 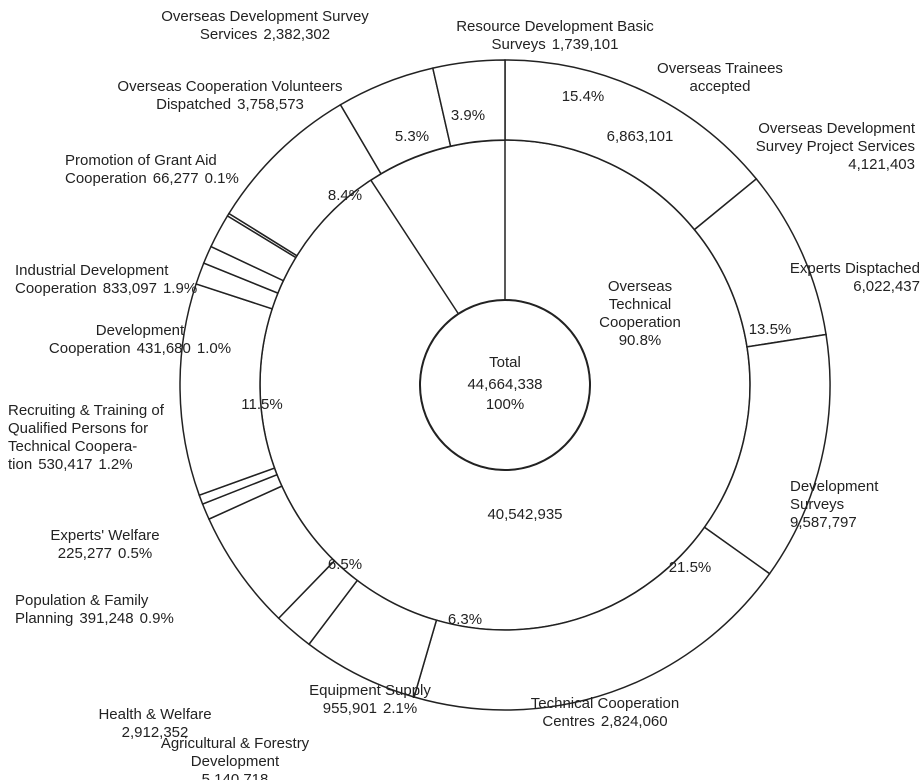 I want to click on segment-percent: 3.9%, so click(x=468, y=115).